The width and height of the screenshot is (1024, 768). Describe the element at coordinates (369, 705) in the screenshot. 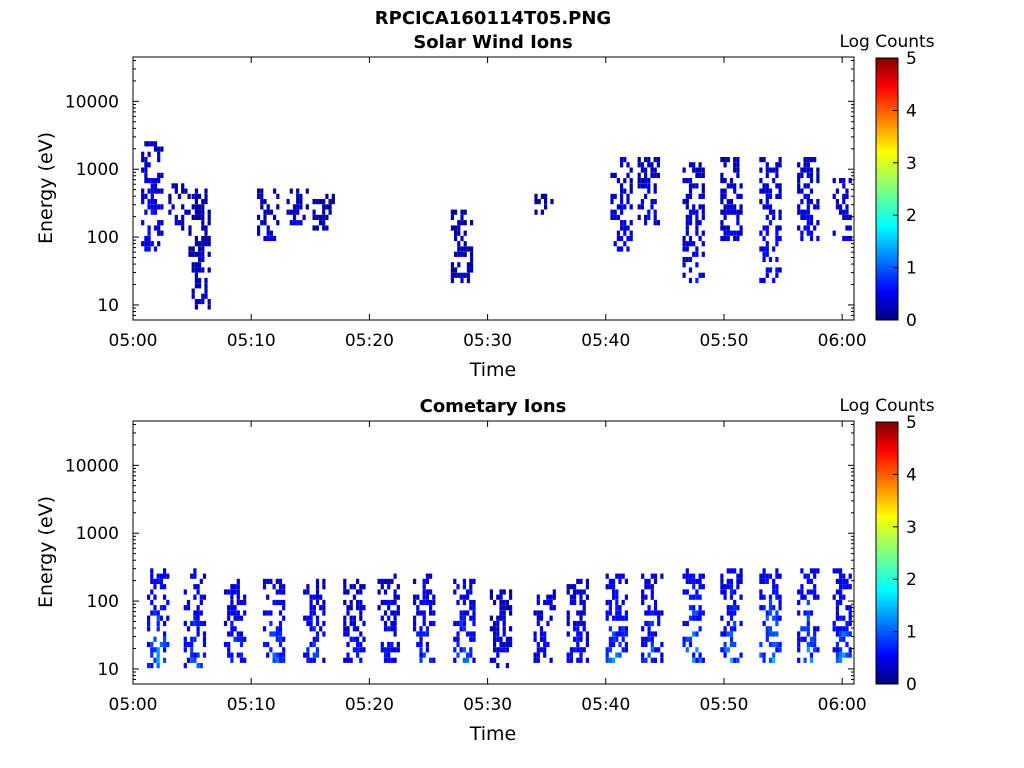

I see `x-tick-label: 05:20` at that location.